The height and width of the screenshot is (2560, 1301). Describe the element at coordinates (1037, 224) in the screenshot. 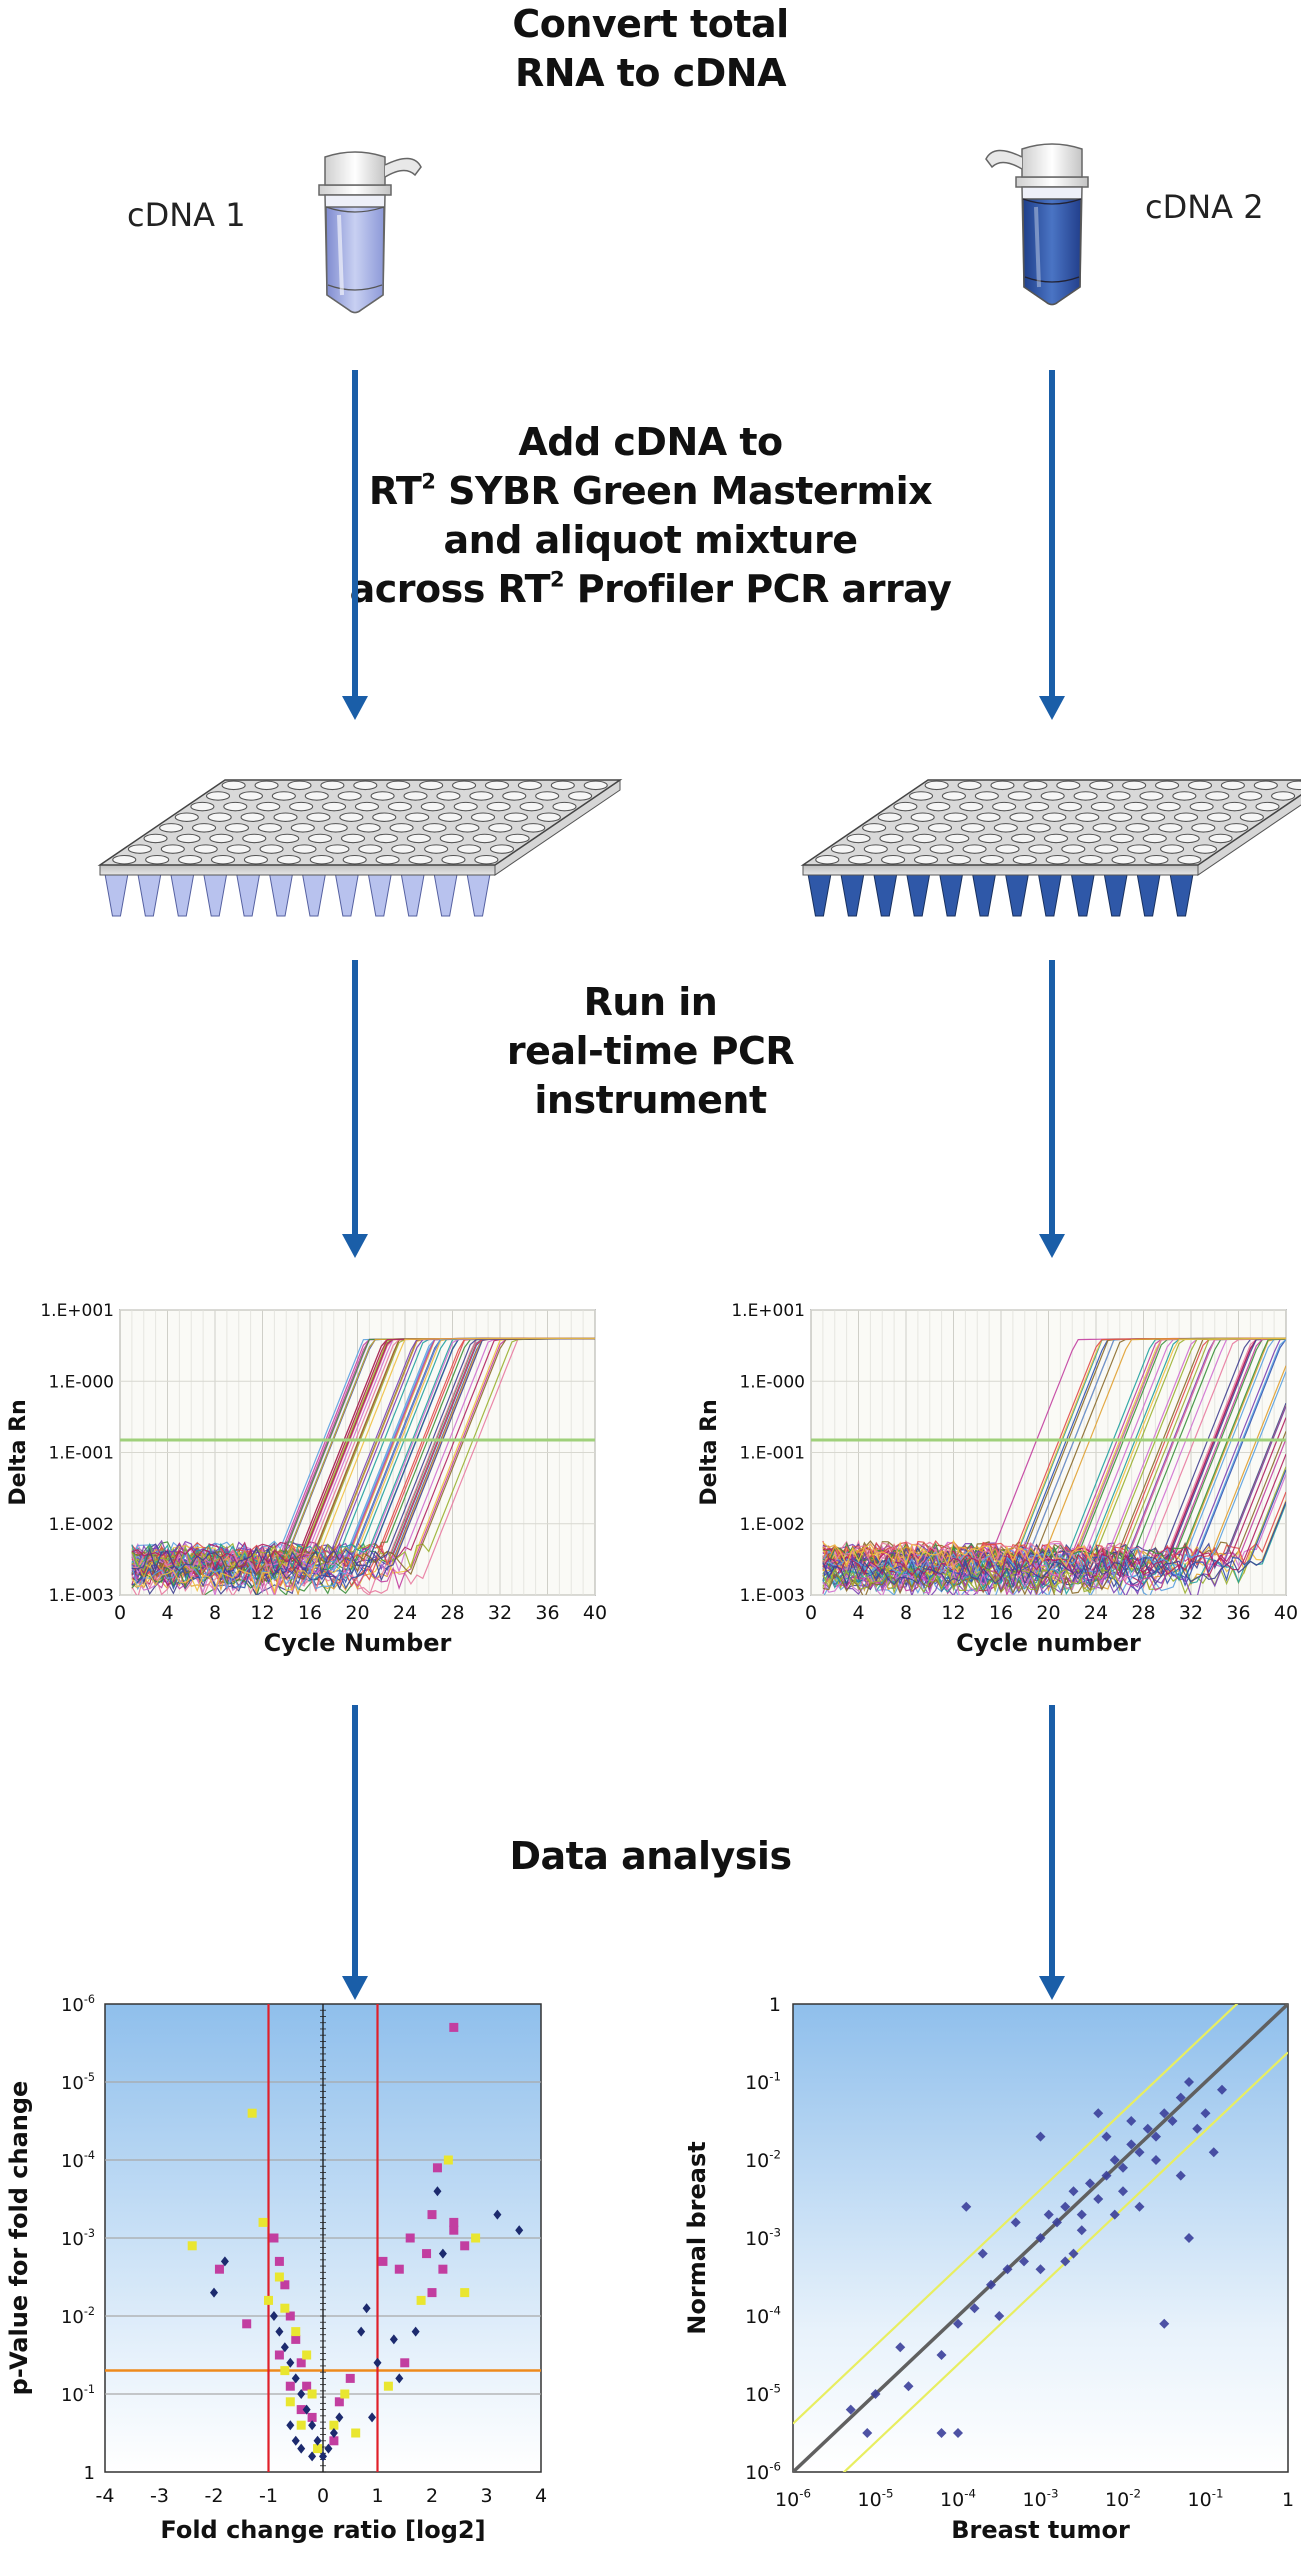

I see `tube-cdna2-icon` at that location.